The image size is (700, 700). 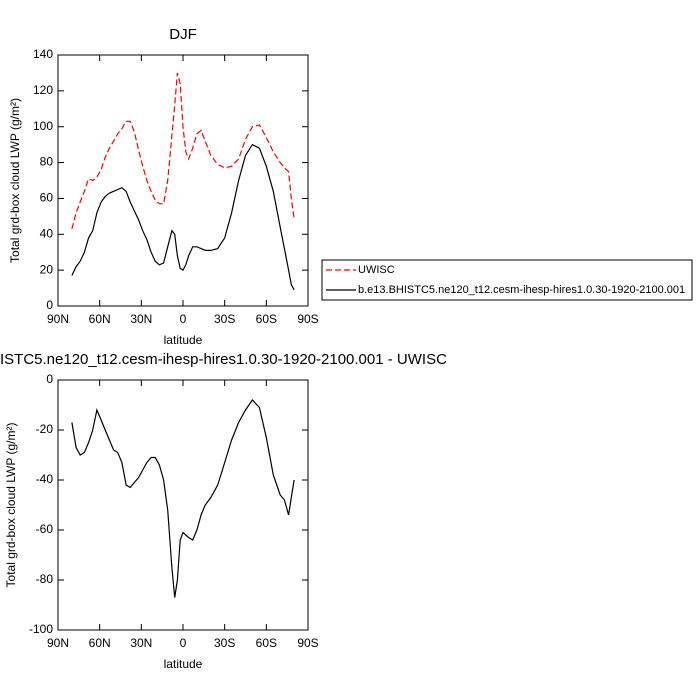 What do you see at coordinates (376, 270) in the screenshot?
I see `legend-label: UWISC` at bounding box center [376, 270].